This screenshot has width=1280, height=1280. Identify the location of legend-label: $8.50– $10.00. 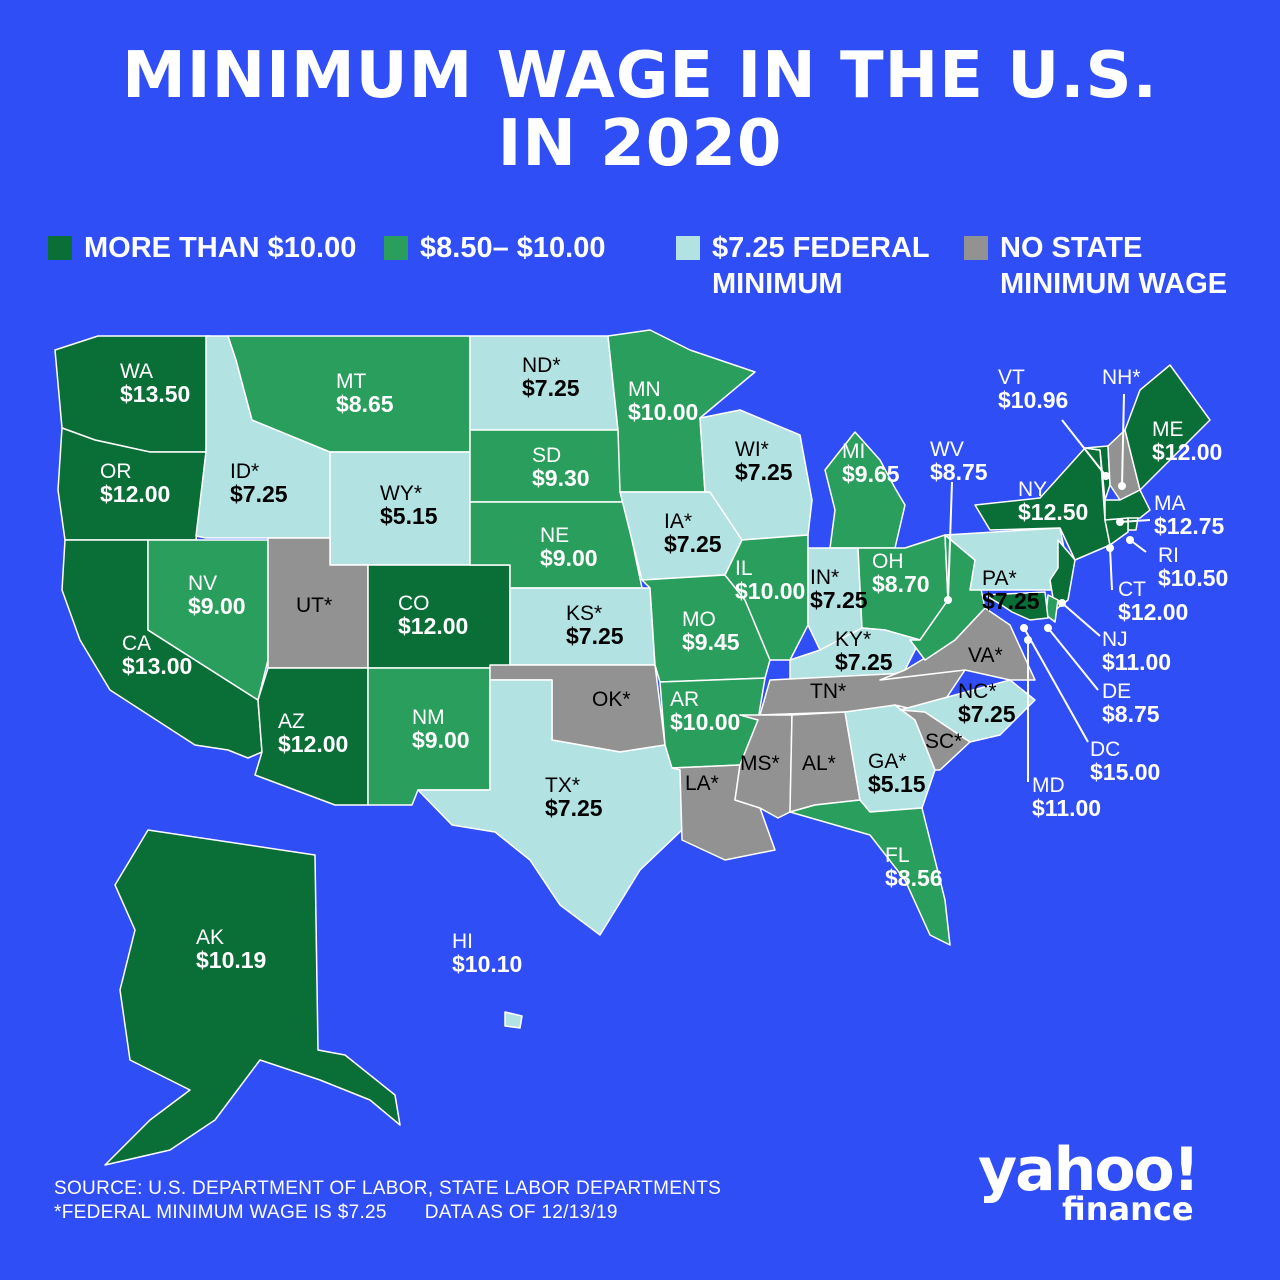
(513, 248).